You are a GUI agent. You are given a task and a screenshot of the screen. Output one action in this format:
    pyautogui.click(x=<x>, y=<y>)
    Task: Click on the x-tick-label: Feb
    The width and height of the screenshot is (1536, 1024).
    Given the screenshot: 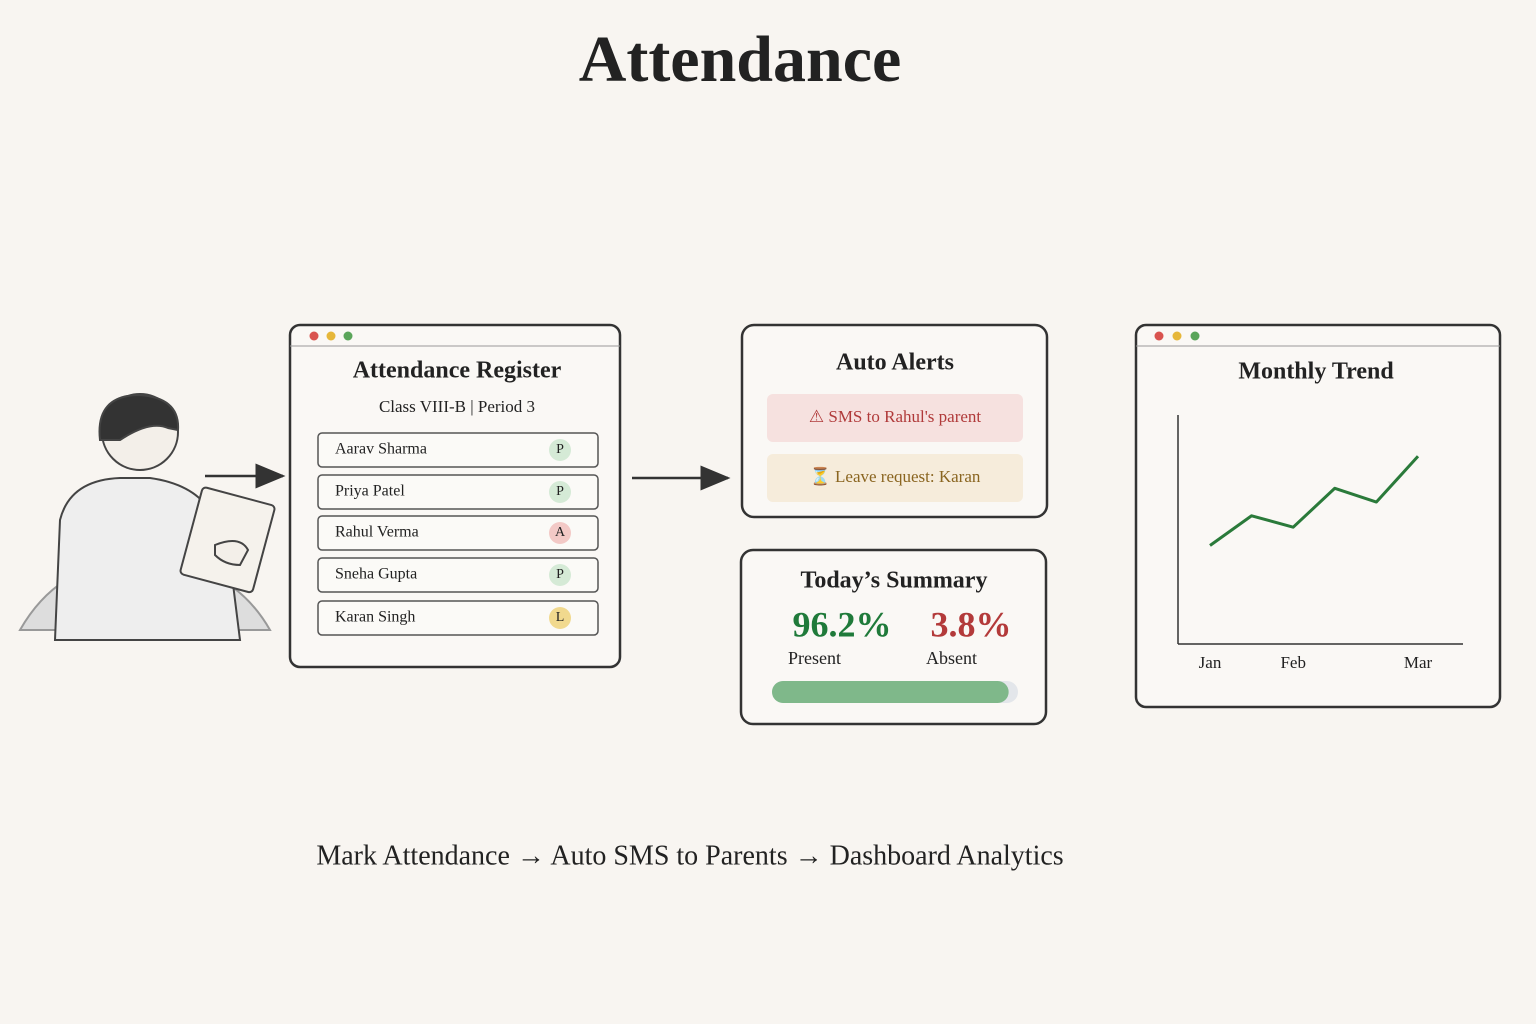 What is the action you would take?
    pyautogui.click(x=1293, y=662)
    